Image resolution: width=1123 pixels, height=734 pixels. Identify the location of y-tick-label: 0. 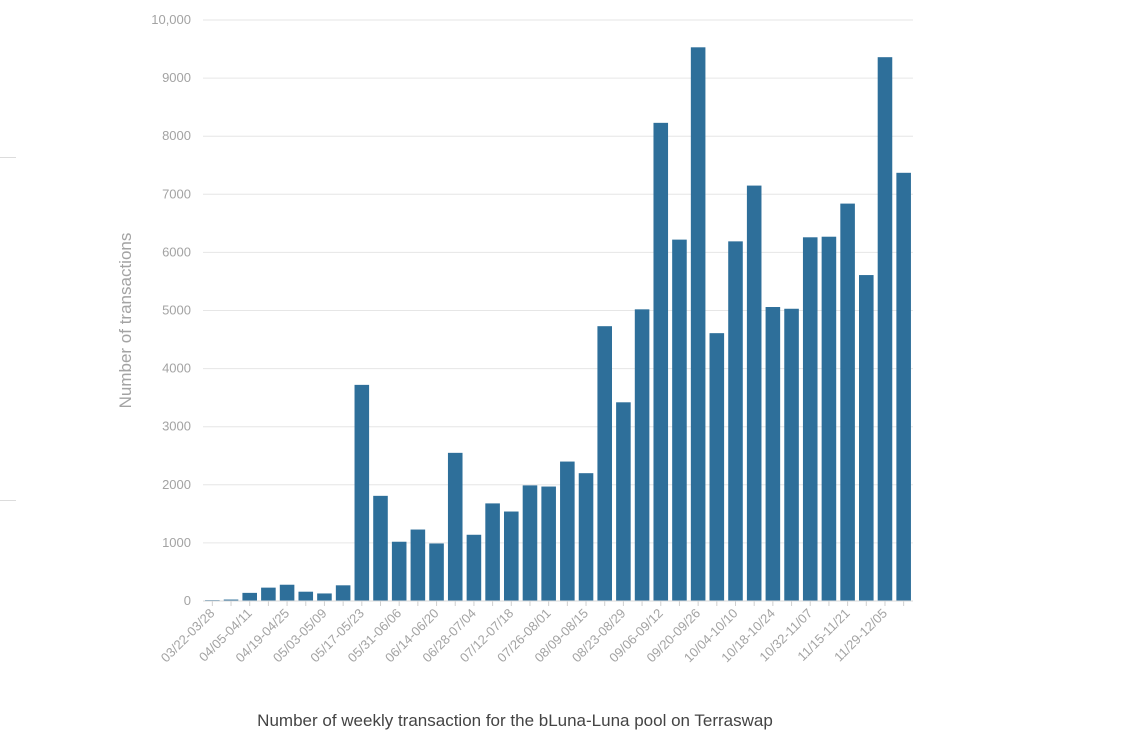
(187, 600).